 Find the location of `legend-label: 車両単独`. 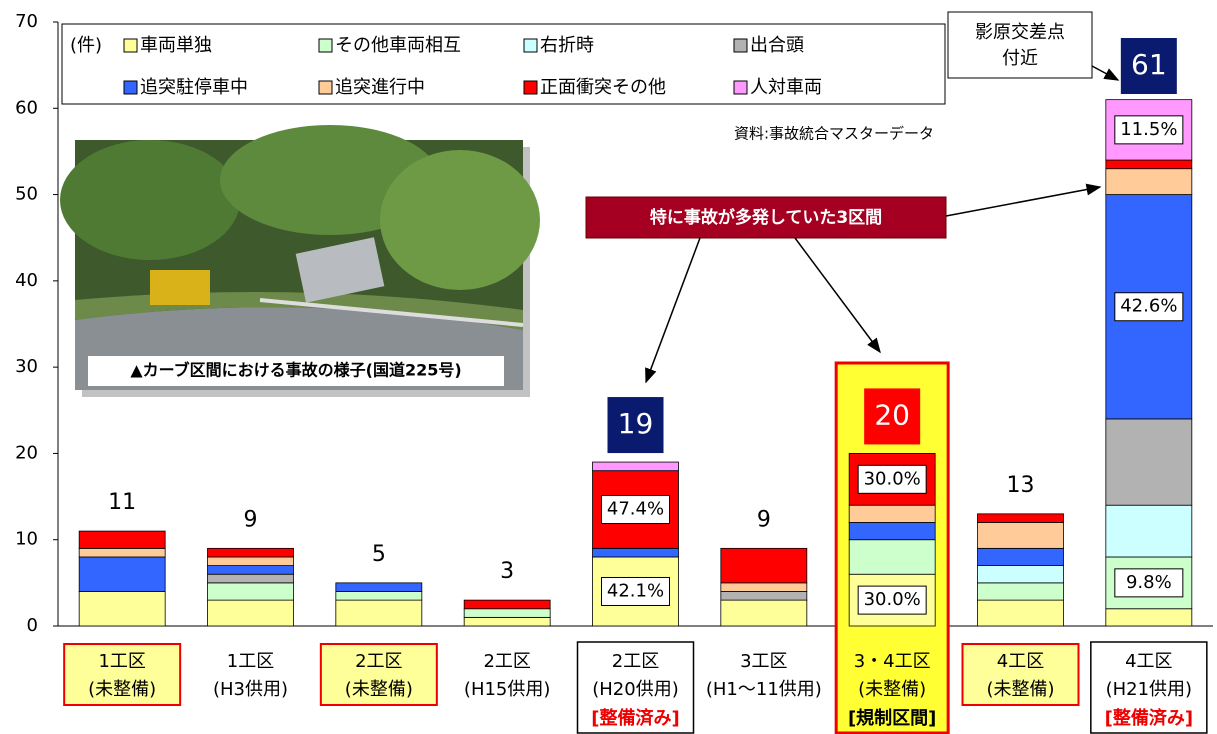

legend-label: 車両単独 is located at coordinates (176, 45).